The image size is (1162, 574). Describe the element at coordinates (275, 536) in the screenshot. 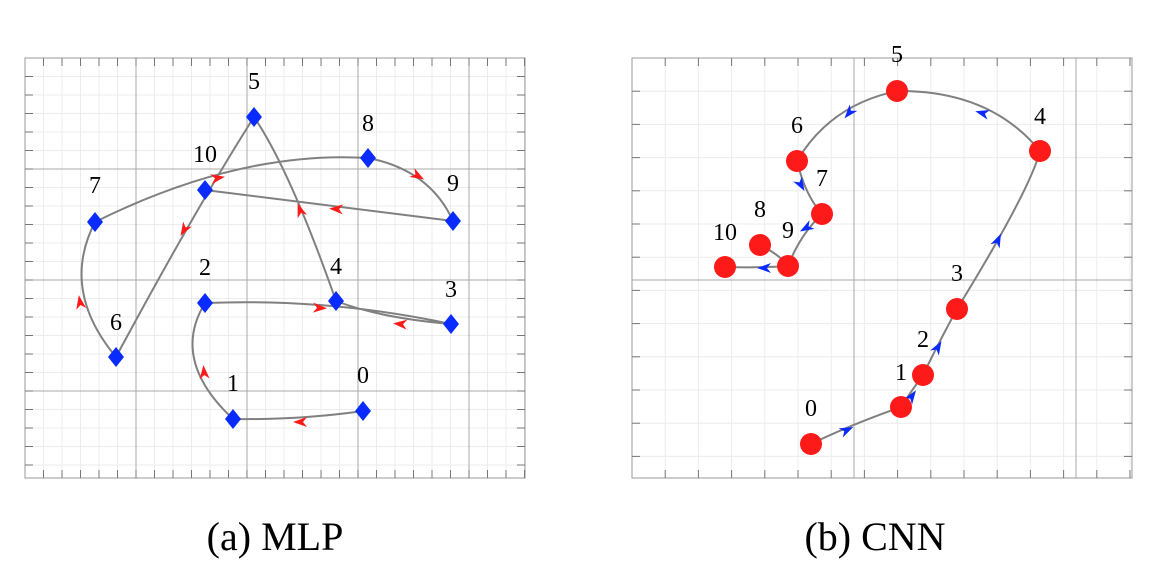

I see `mlp-caption: (a) MLP` at that location.